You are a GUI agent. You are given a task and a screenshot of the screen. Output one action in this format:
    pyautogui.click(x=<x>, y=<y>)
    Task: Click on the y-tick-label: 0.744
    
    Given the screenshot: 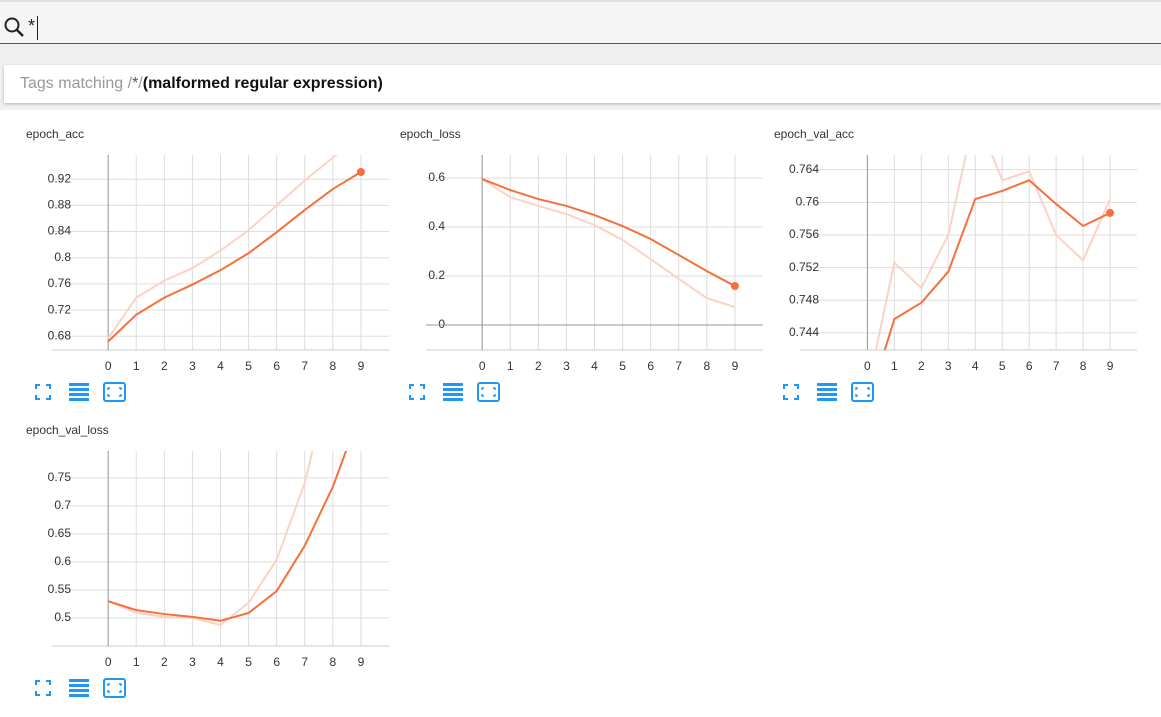 What is the action you would take?
    pyautogui.click(x=804, y=332)
    